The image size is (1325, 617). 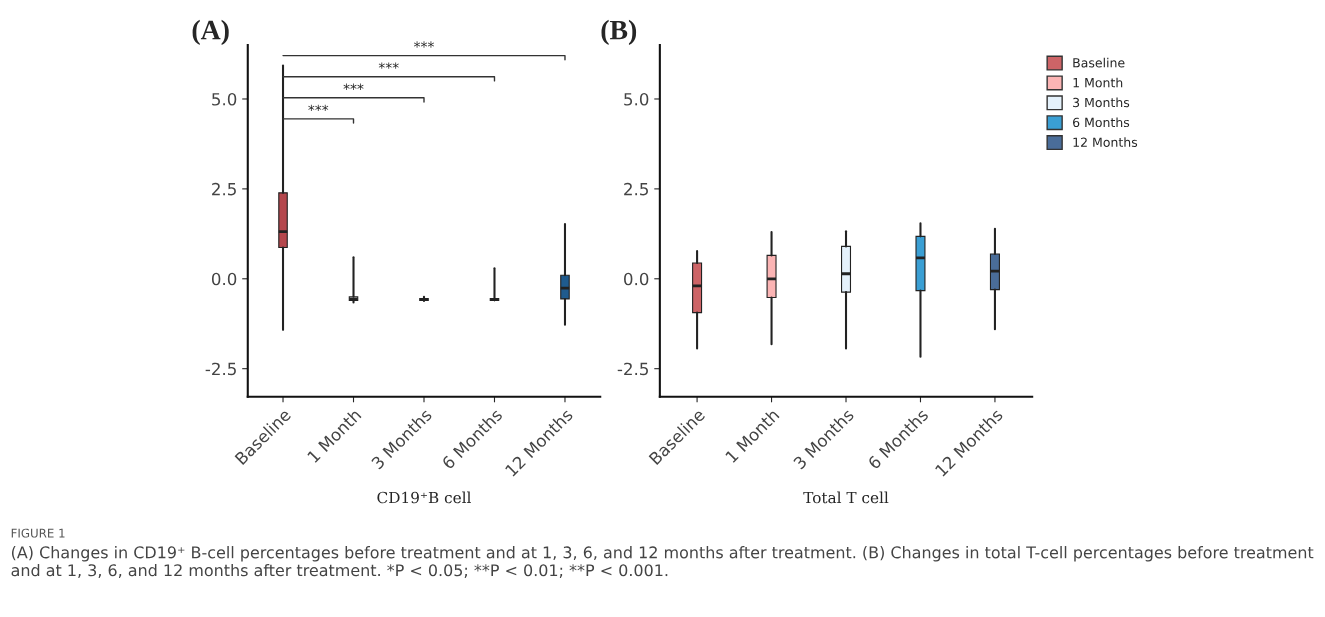 What do you see at coordinates (662, 562) in the screenshot?
I see `text: (A) Changes in CD19⁺ B-cell percentages before treatment and at 1, 3, 6, and 12 months after treatment. (B) Changes in total T-cell percentages before treatment and at 1, 3, 6, and 12 months after treatment. *P < 0.05; **P < 0.01; **P < 0.001.` at bounding box center [662, 562].